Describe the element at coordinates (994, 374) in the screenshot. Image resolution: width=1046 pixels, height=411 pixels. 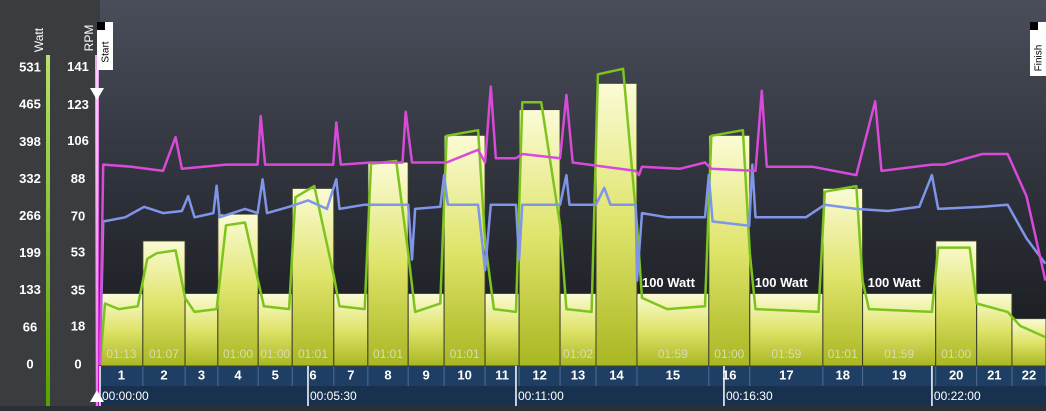
I see `interval-number: 21` at that location.